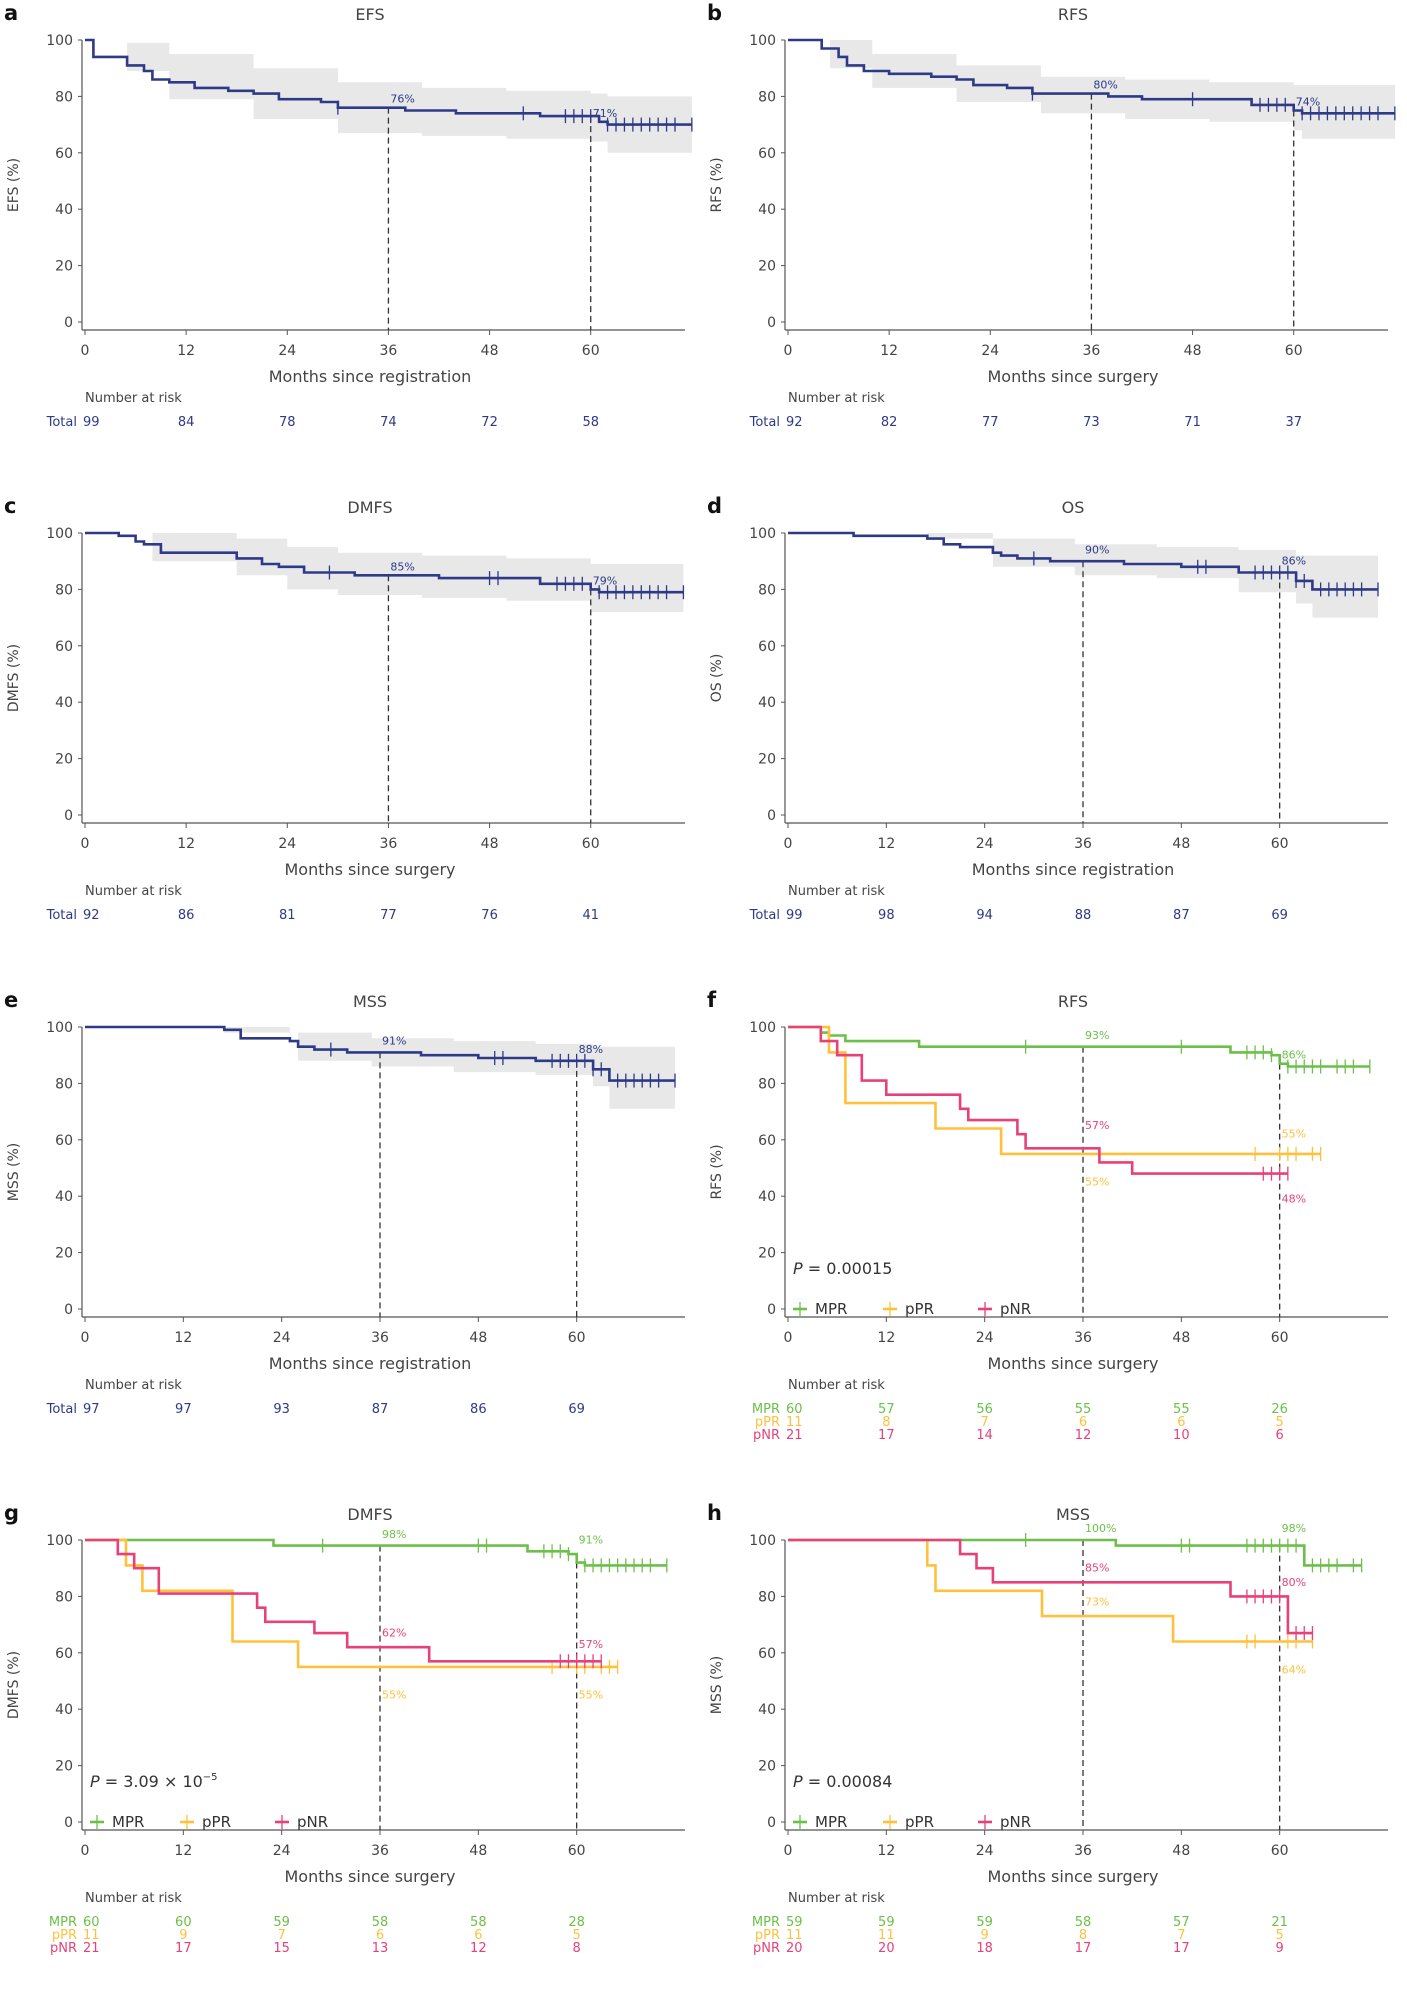 The height and width of the screenshot is (2000, 1407). Describe the element at coordinates (1100, 1528) in the screenshot. I see `survival-percent-label: 100%` at that location.